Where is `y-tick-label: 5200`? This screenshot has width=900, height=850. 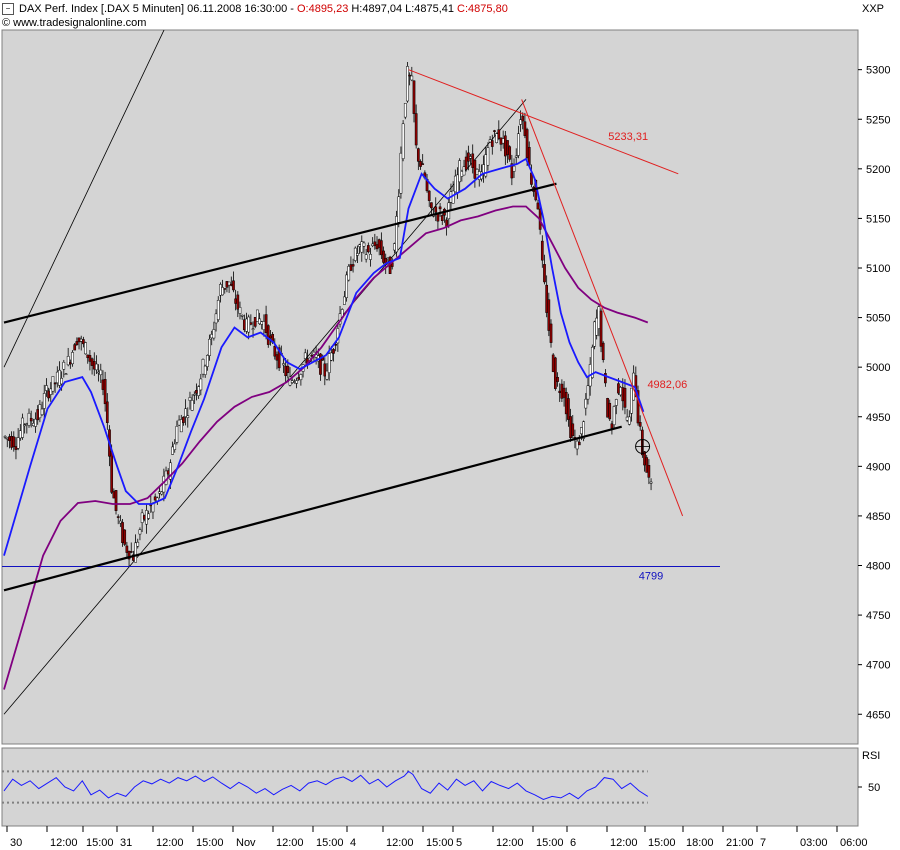
y-tick-label: 5200 is located at coordinates (878, 170).